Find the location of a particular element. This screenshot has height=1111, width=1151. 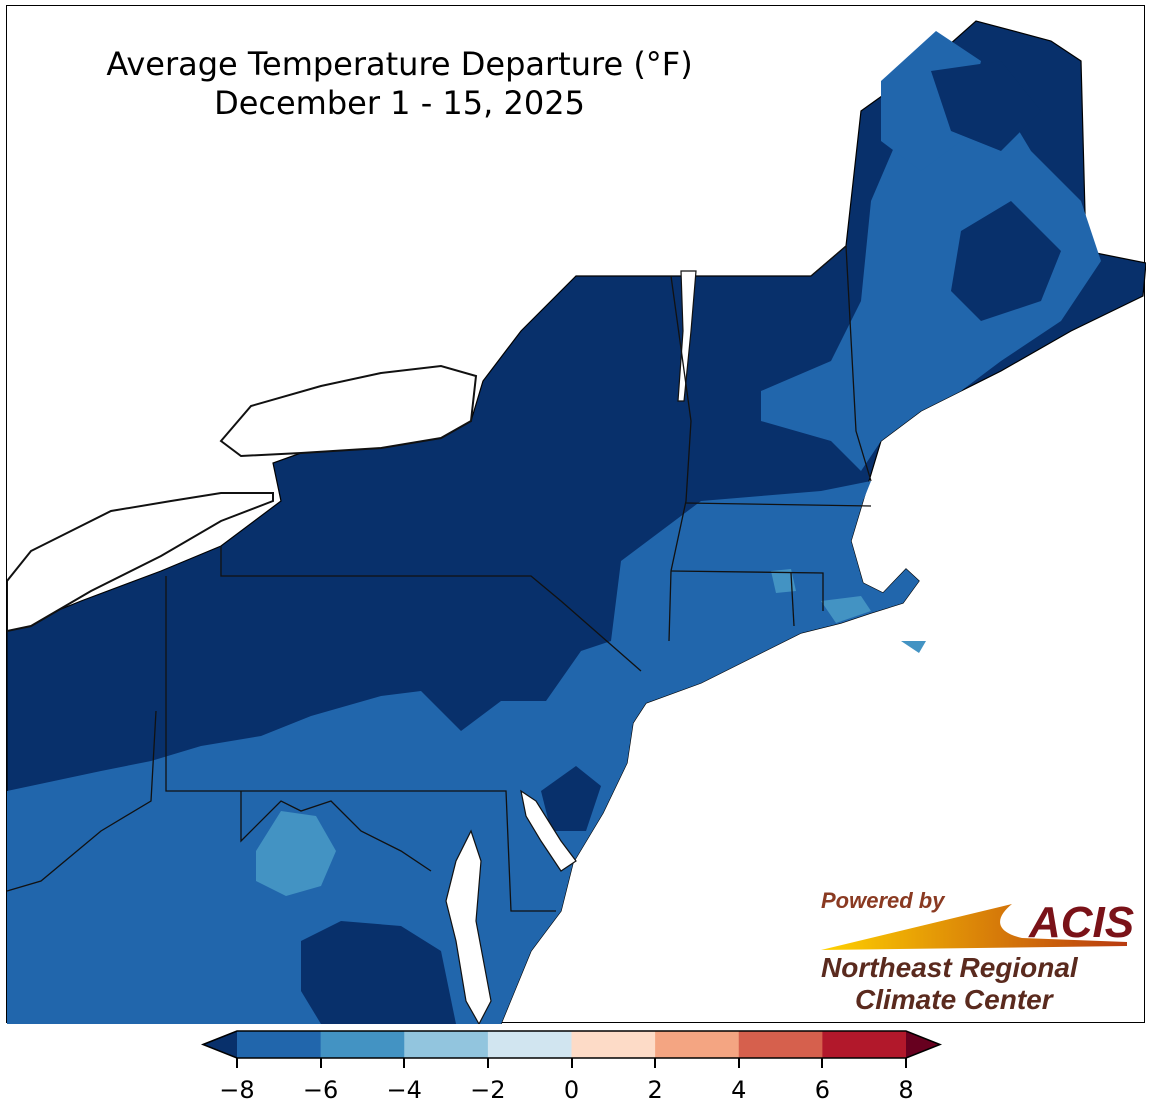

colorbar is located at coordinates (571, 1044).